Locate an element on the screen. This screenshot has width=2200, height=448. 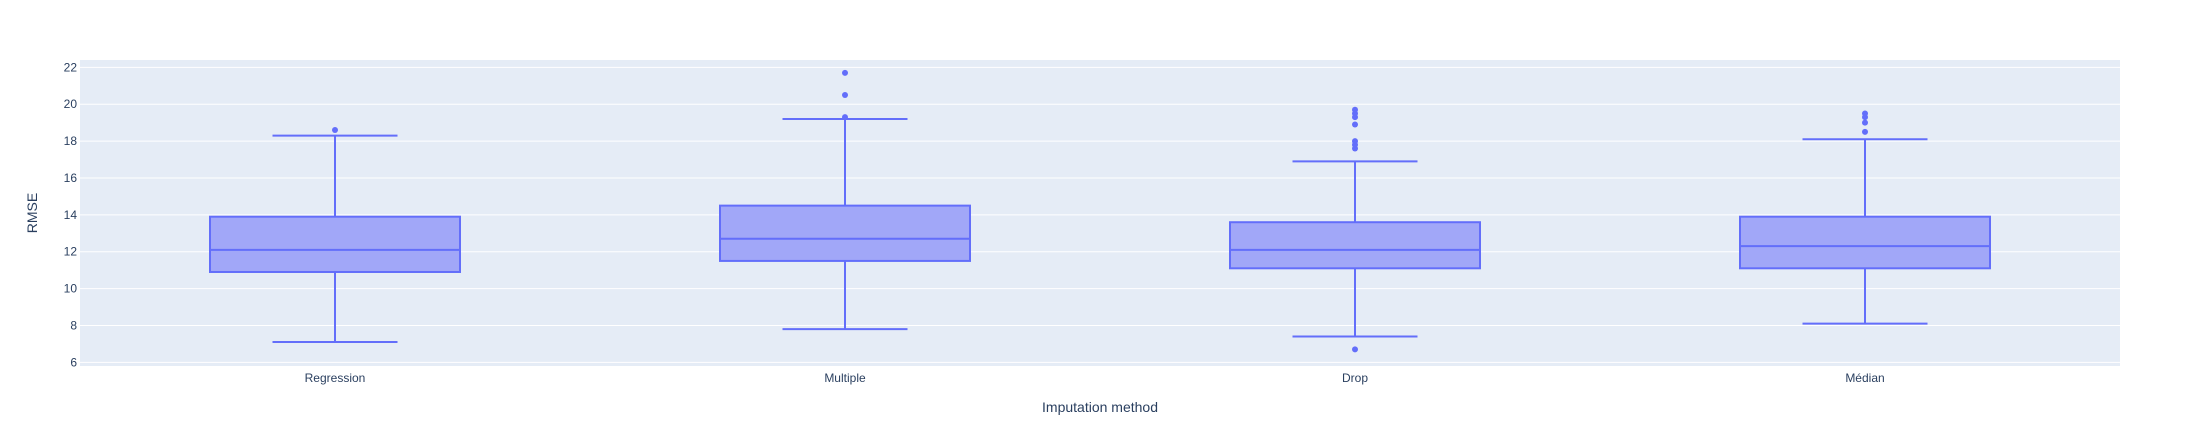
y-tick-label: 10 is located at coordinates (71, 289).